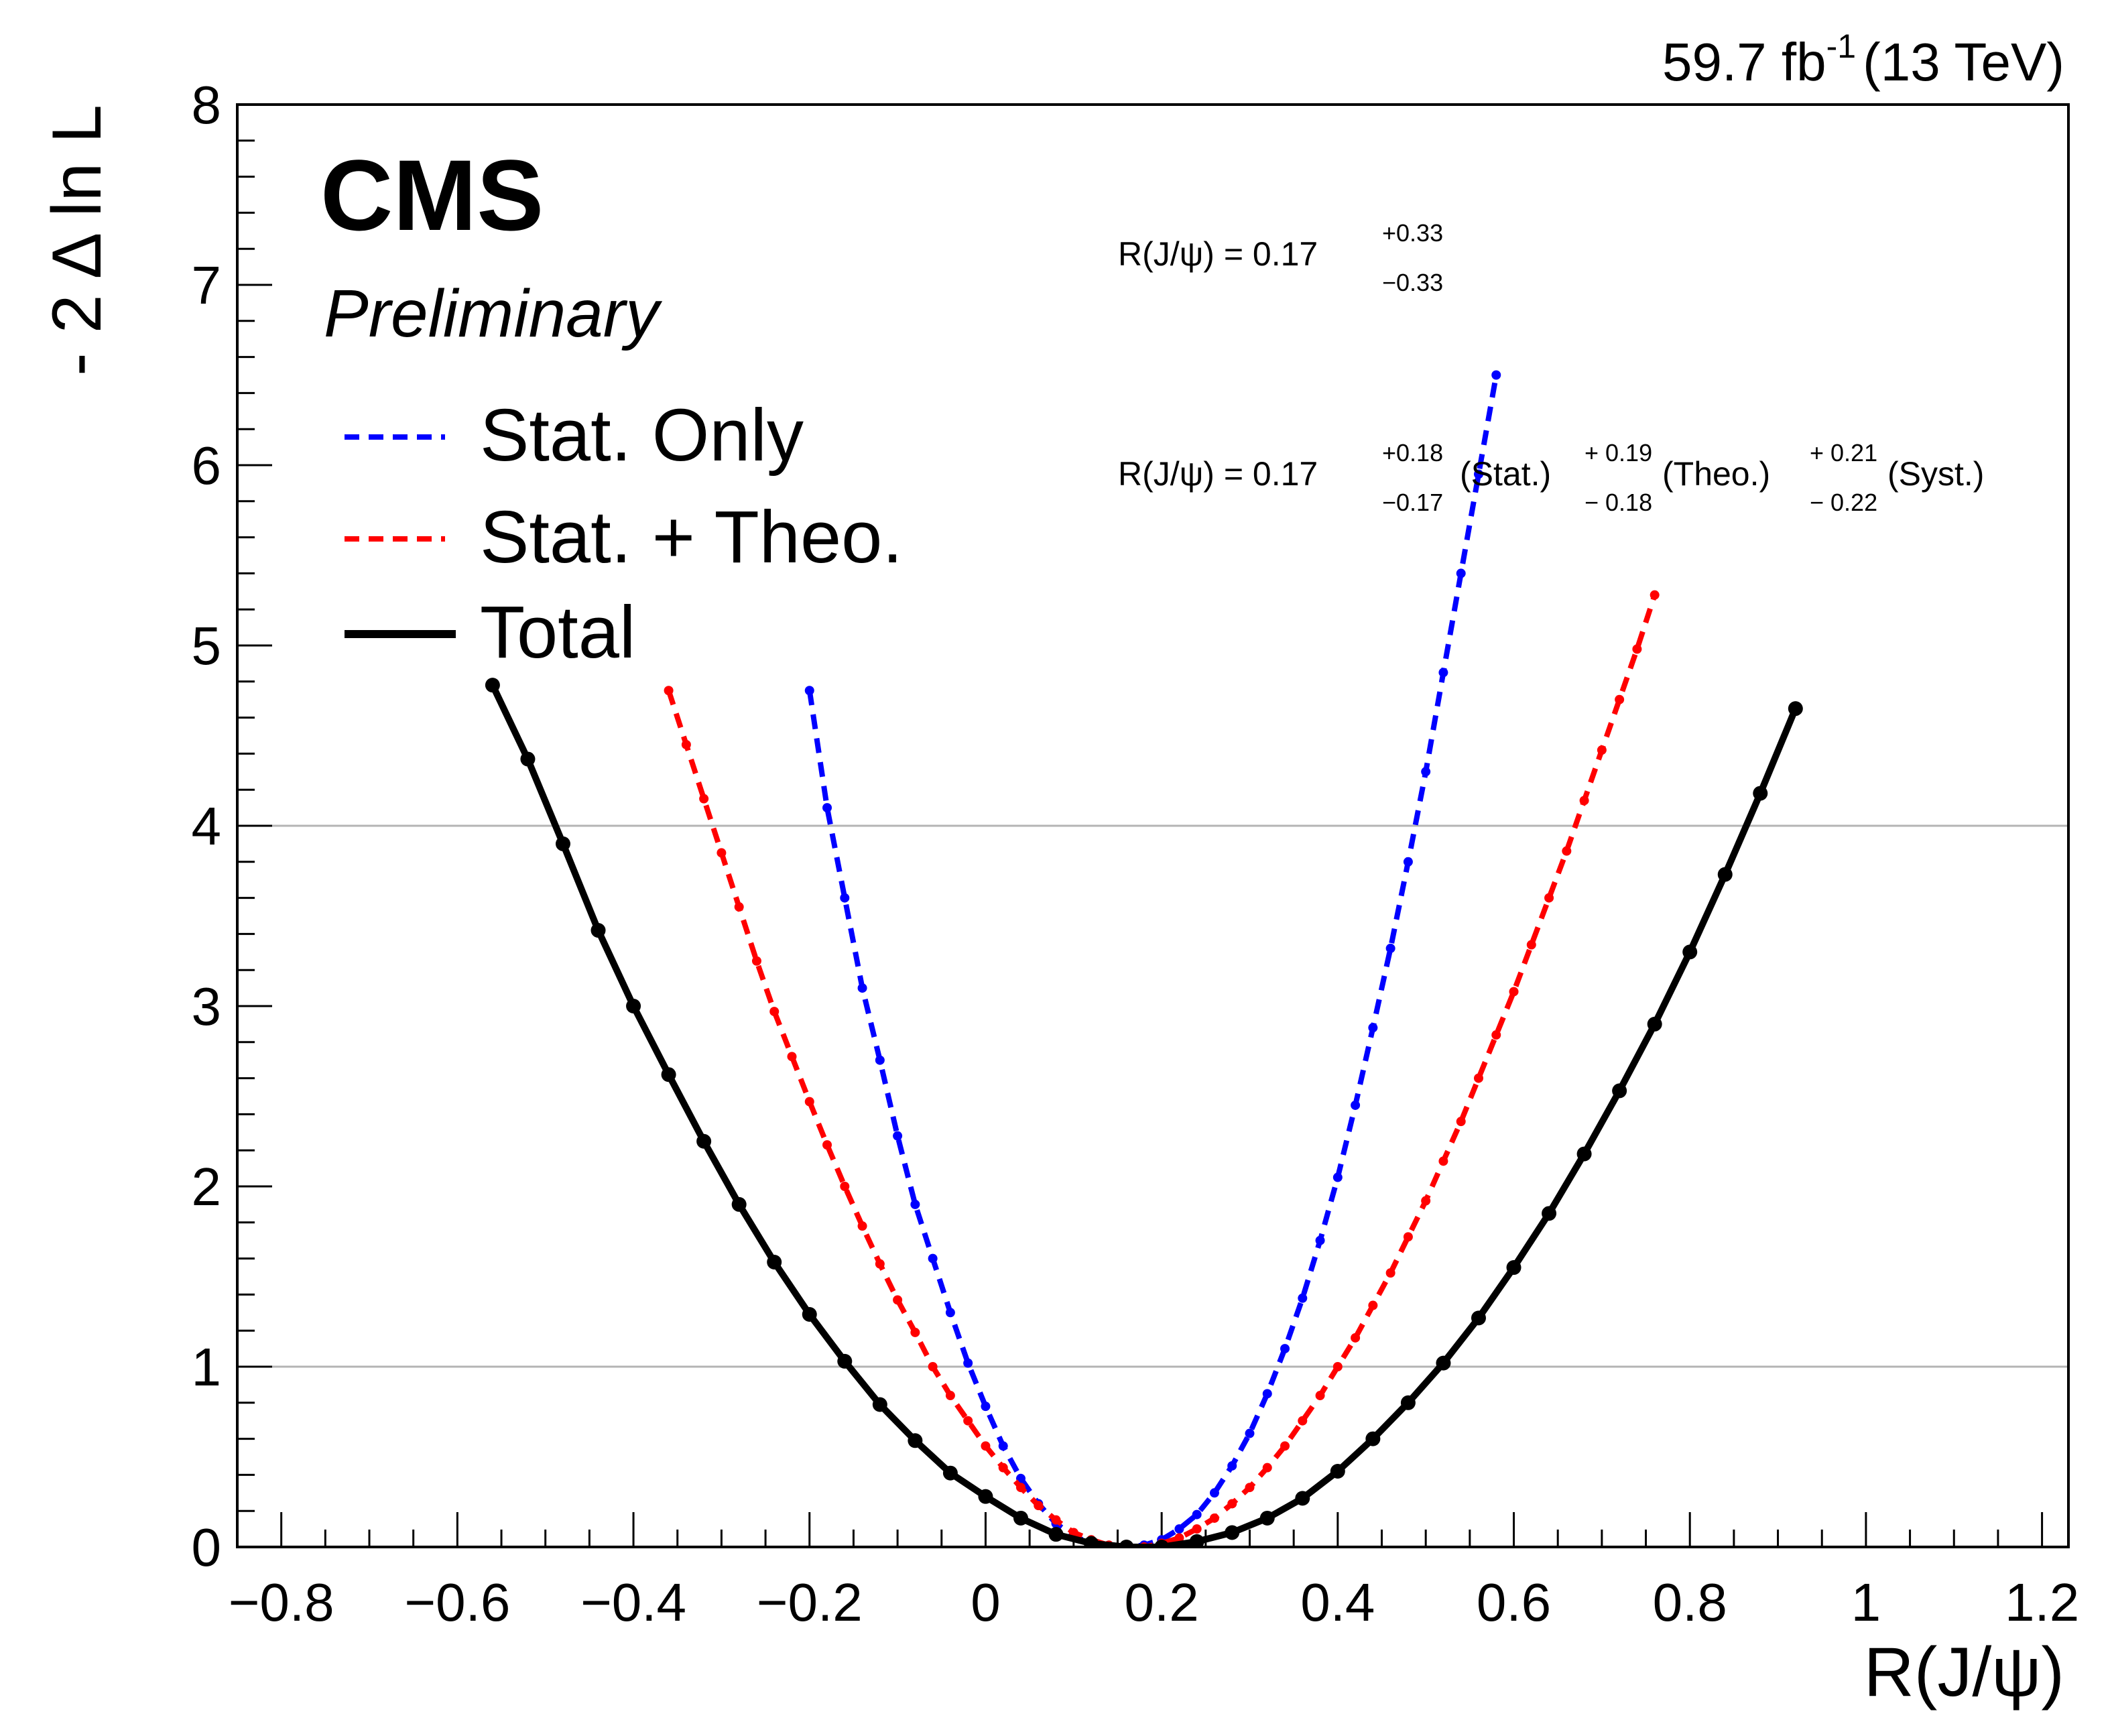  I want to click on legend-label-stat-only: Stat. Only, so click(642, 436).